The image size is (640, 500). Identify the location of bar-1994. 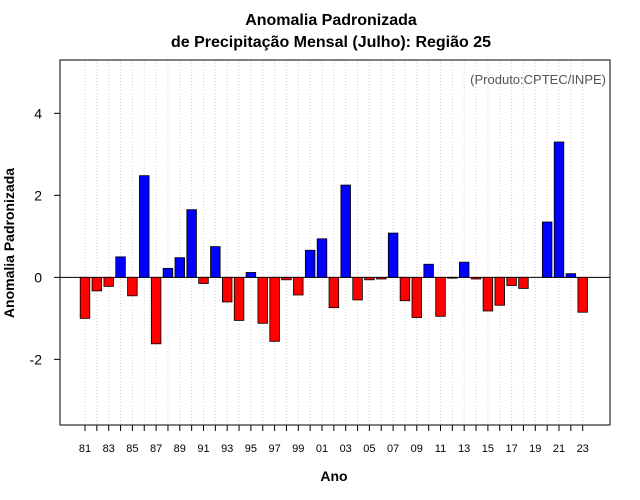
(239, 298).